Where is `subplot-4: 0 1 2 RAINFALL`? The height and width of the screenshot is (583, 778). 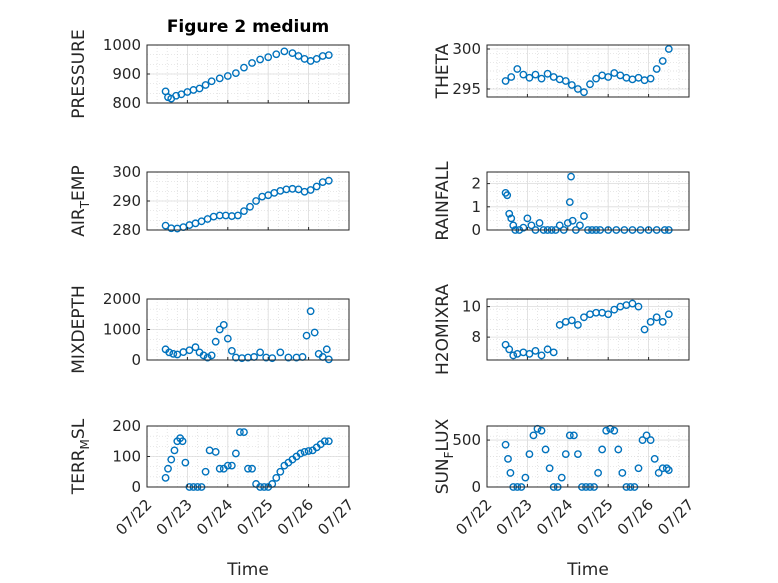 subplot-4: 0 1 2 RAINFALL is located at coordinates (561, 201).